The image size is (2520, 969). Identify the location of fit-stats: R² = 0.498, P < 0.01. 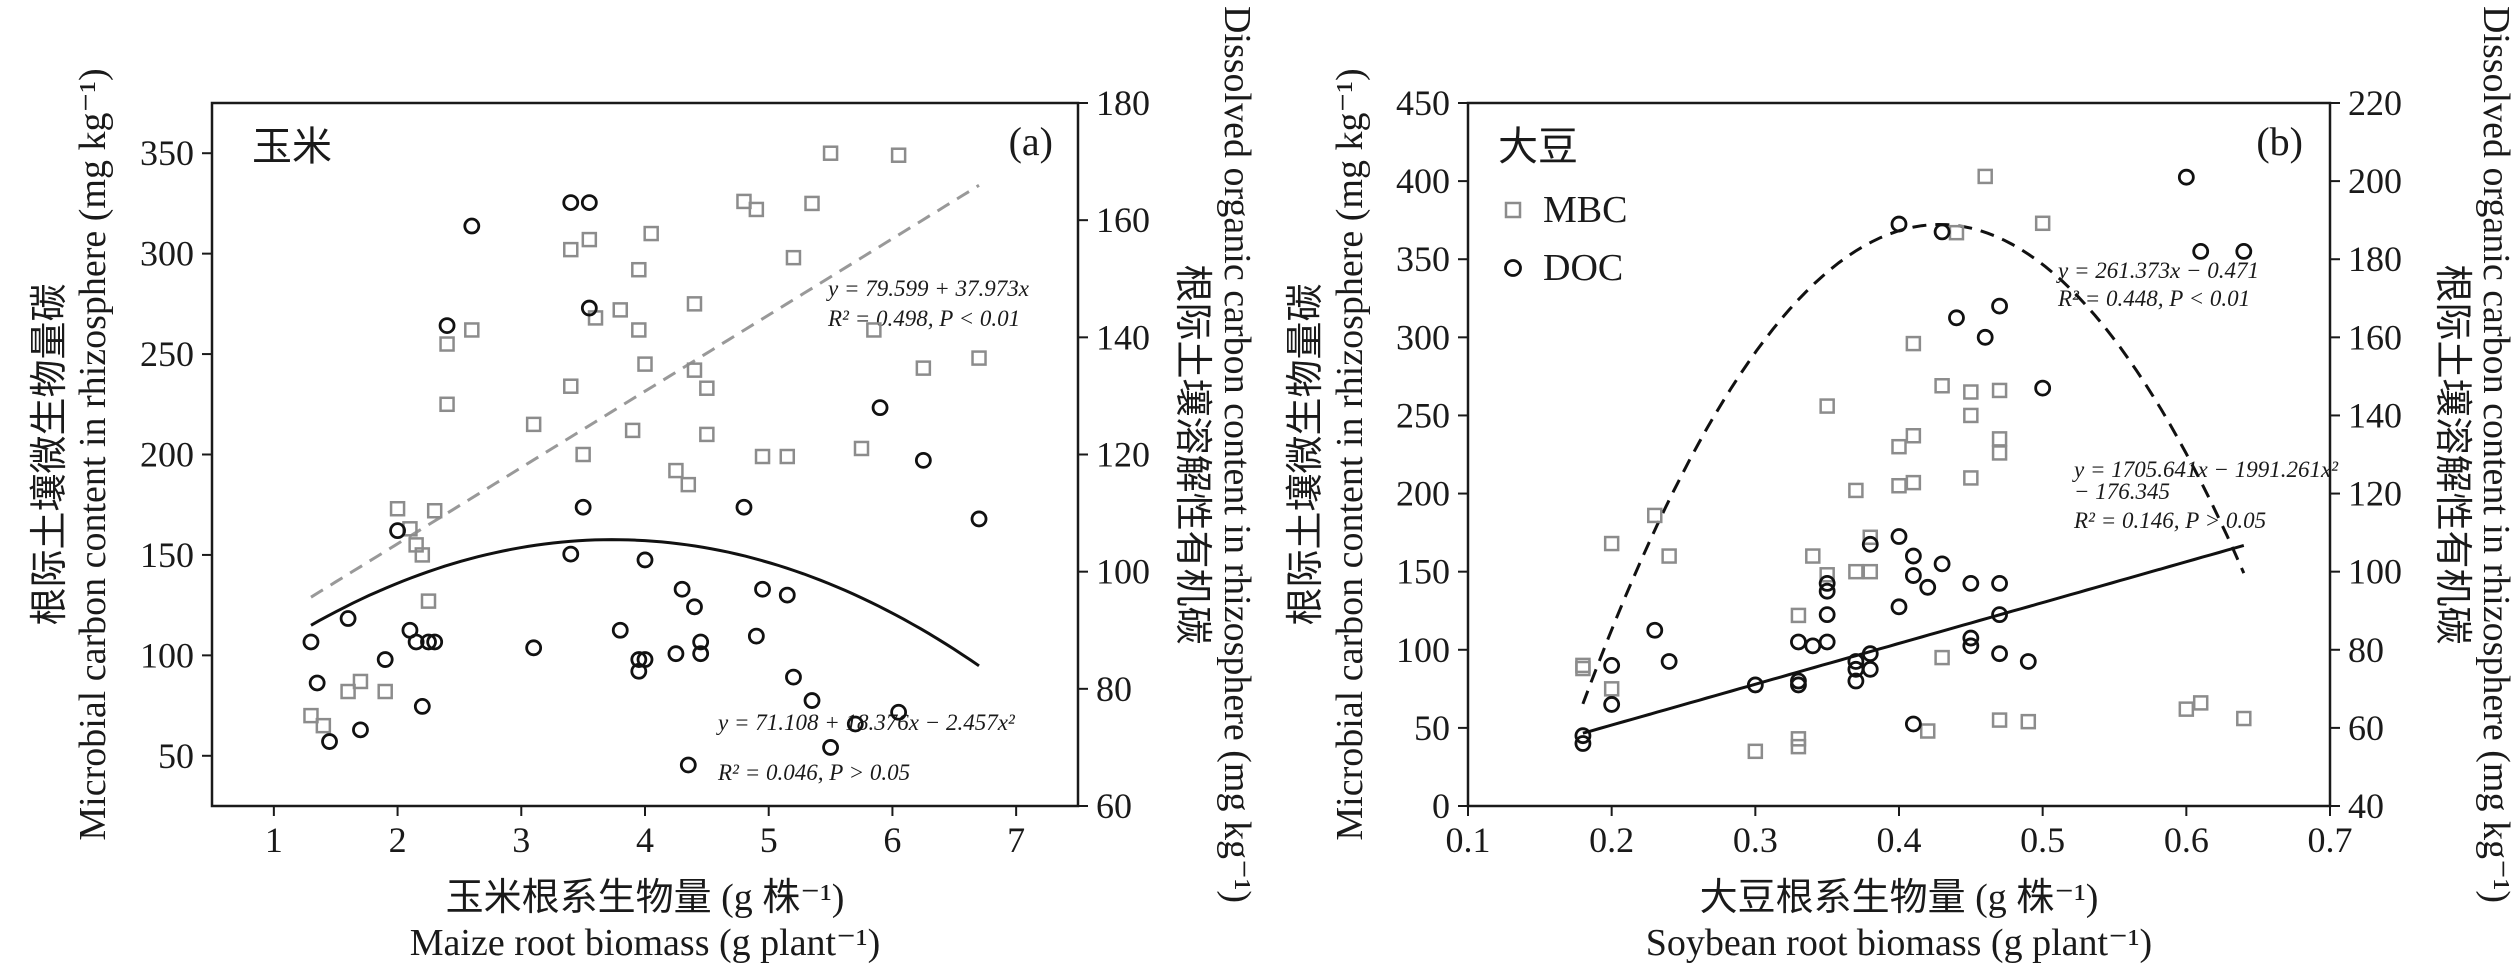
(923, 318).